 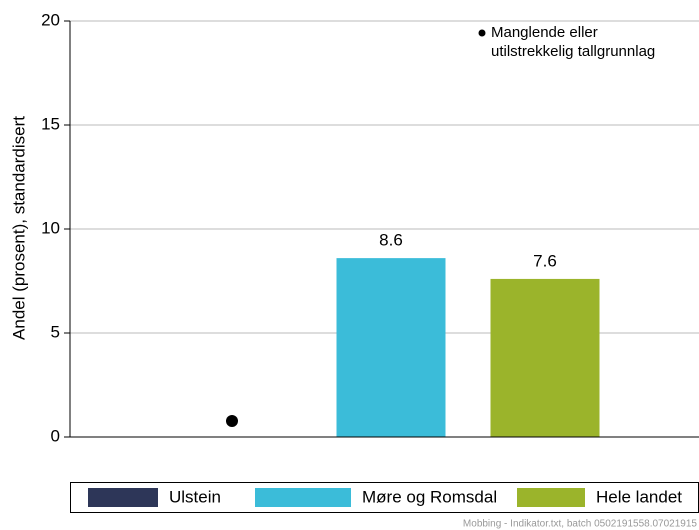 I want to click on legend-label: Møre og Romsdal, so click(x=429, y=496).